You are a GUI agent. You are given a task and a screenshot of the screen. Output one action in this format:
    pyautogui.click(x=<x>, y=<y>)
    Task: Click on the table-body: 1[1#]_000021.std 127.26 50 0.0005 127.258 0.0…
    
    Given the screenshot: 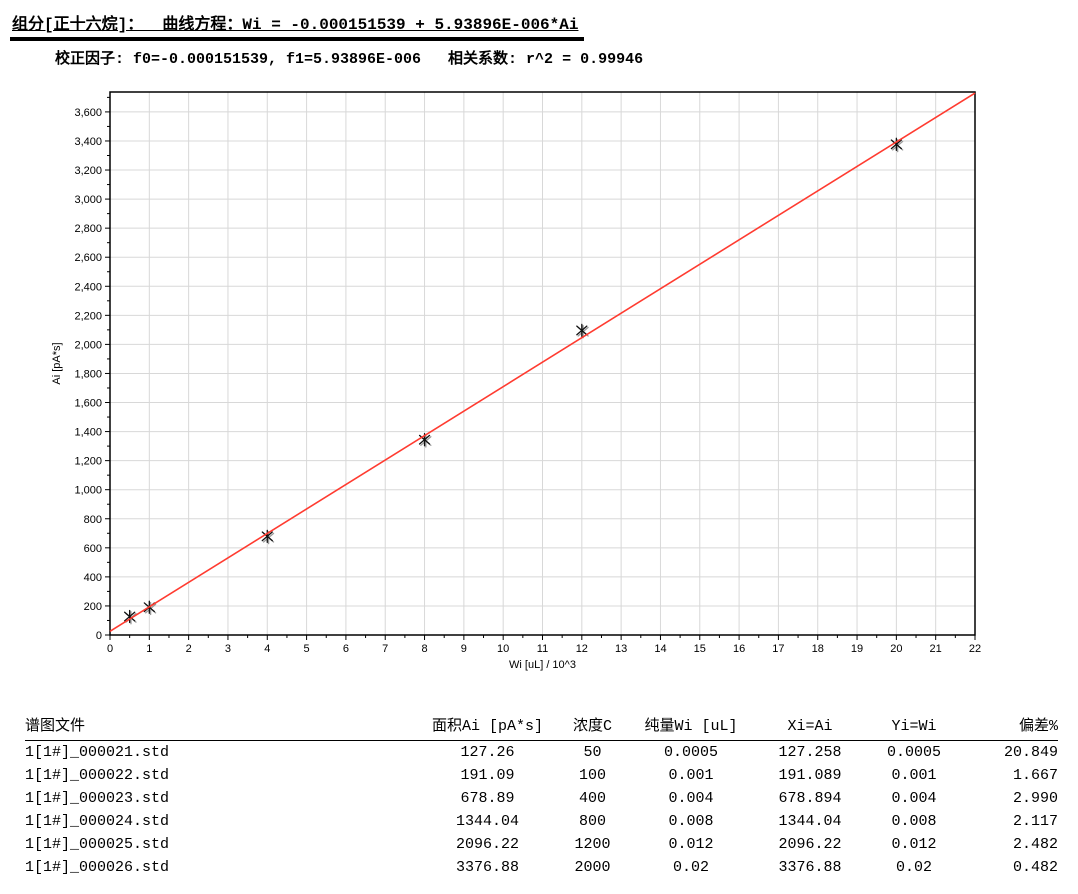 What is the action you would take?
    pyautogui.click(x=541, y=810)
    